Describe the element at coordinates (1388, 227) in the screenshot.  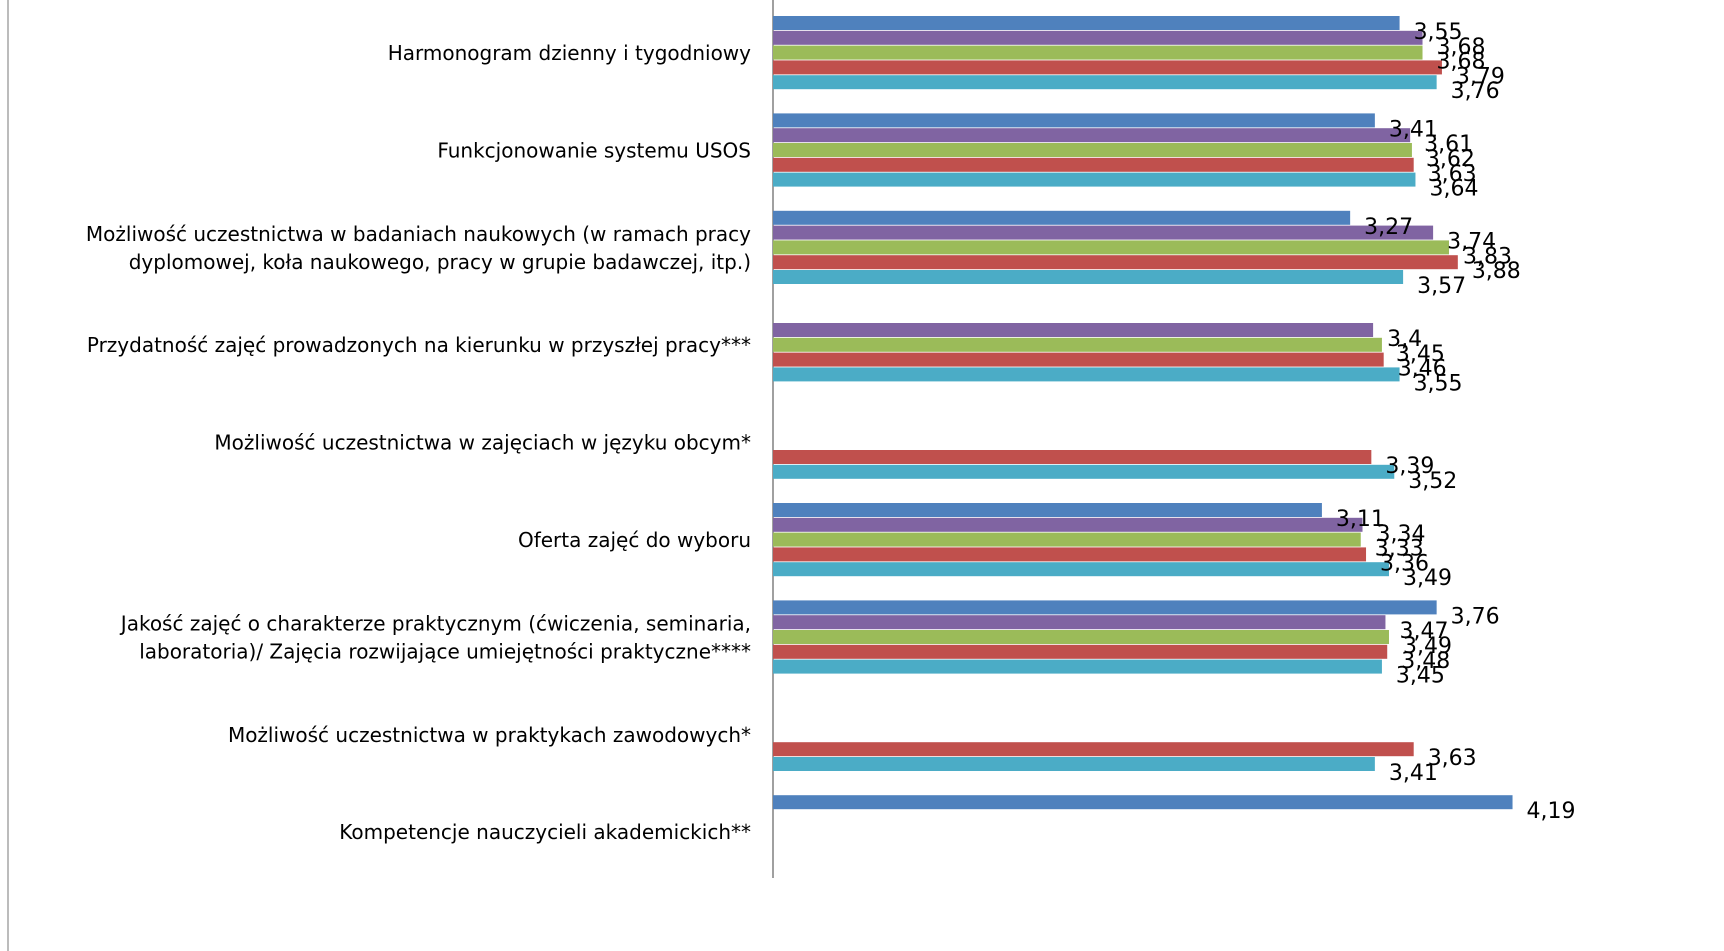
I see `value-label: 3,27` at that location.